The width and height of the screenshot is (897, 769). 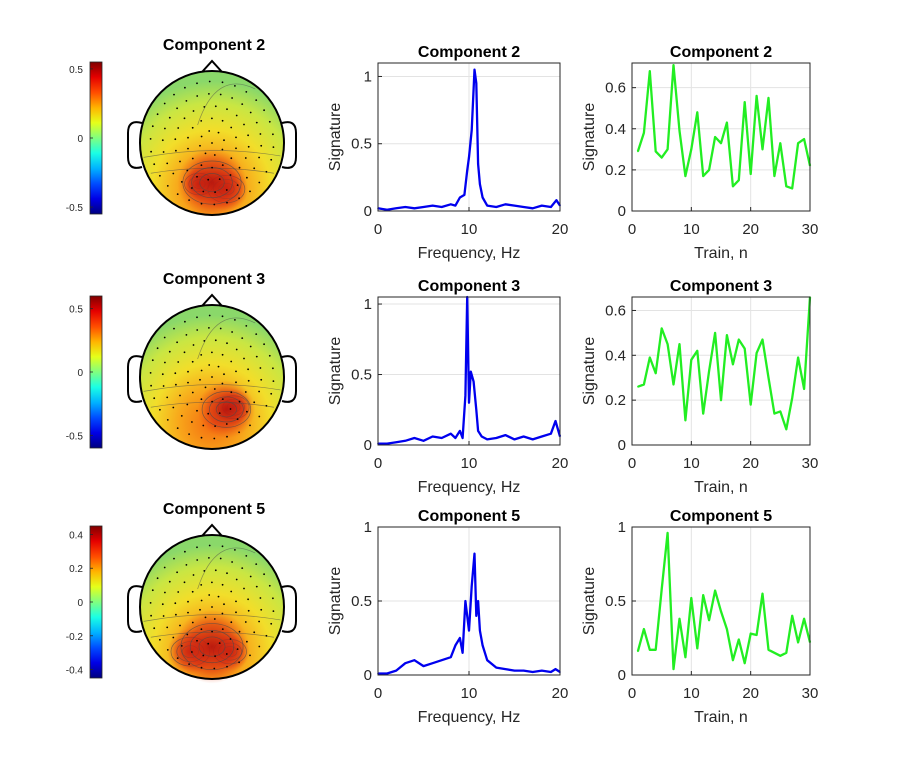 What do you see at coordinates (469, 253) in the screenshot?
I see `x-axis-label: Frequency, Hz` at bounding box center [469, 253].